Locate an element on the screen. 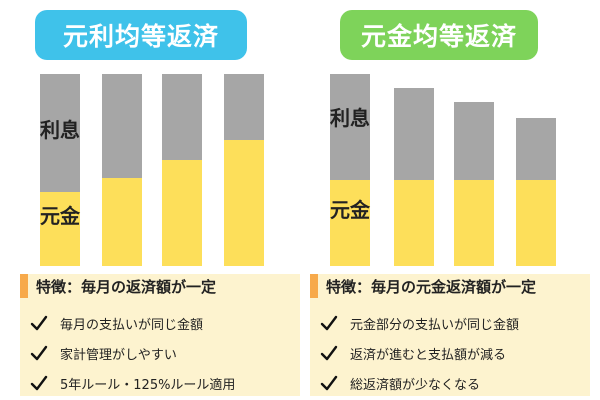  list-item: 総返済額が少なくなる is located at coordinates (451, 383).